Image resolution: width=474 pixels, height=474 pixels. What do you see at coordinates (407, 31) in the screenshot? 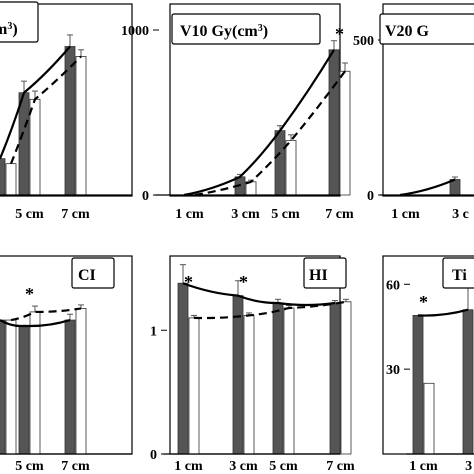
I see `panel-title: V20 G` at bounding box center [407, 31].